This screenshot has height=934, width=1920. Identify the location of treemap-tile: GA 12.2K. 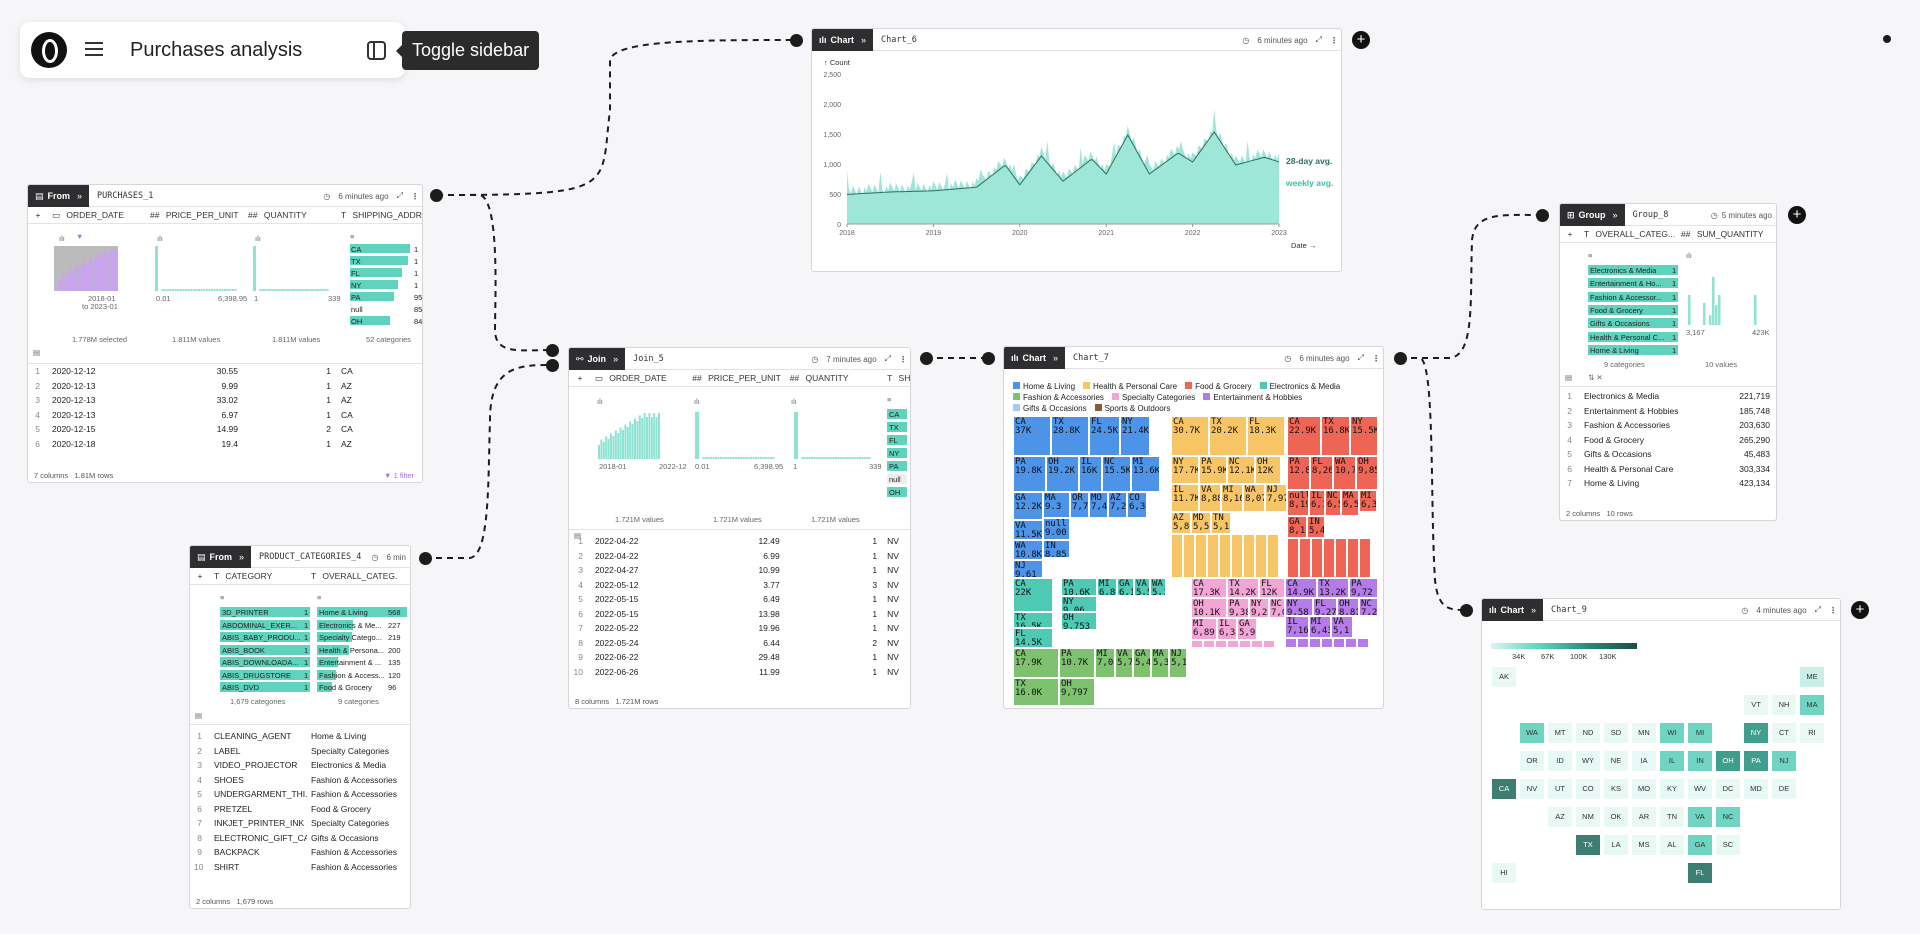
(1028, 506).